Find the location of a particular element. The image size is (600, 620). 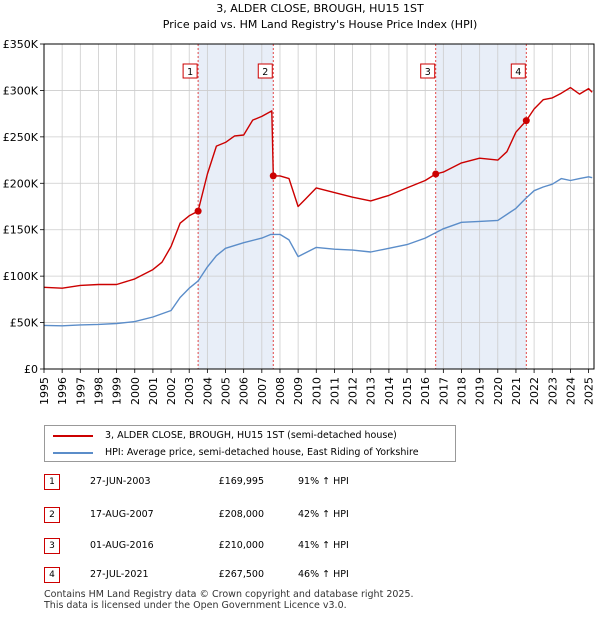

y-tick-label: £350K is located at coordinates (21, 44).